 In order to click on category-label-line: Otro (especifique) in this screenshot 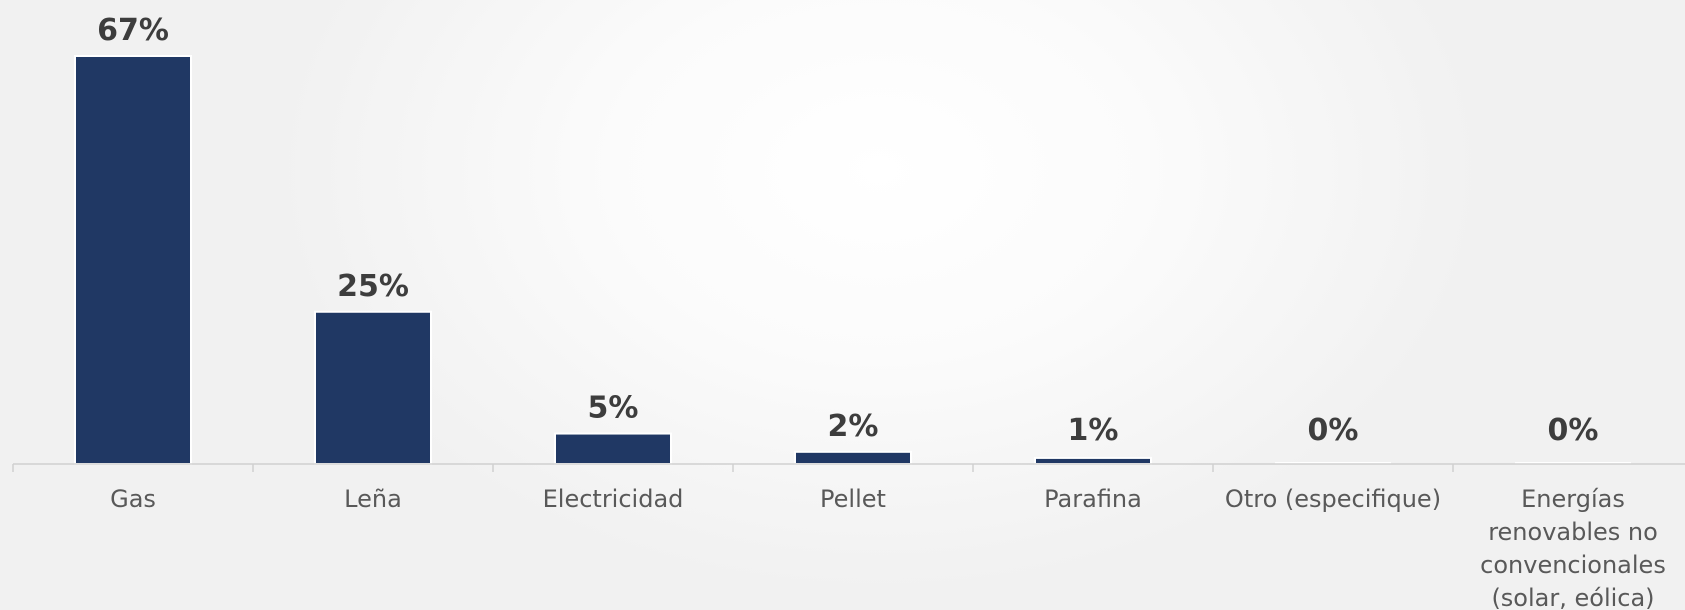, I will do `click(1333, 499)`.